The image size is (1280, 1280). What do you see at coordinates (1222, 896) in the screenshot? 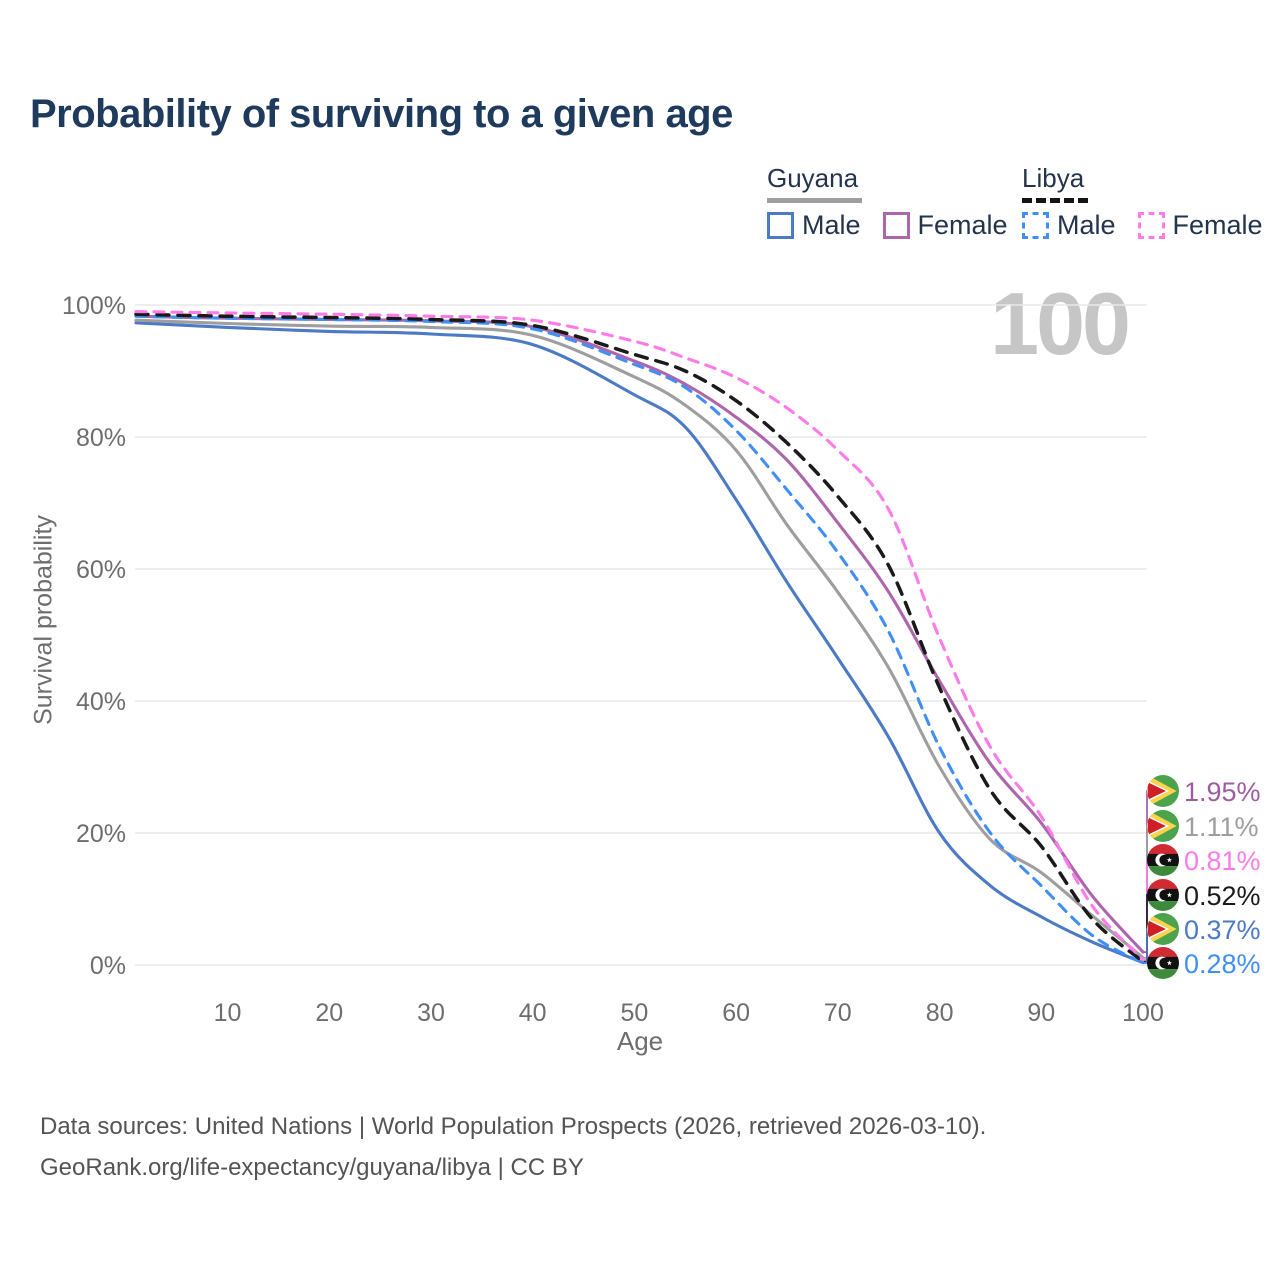
I see `end-label-value: 0.52%` at bounding box center [1222, 896].